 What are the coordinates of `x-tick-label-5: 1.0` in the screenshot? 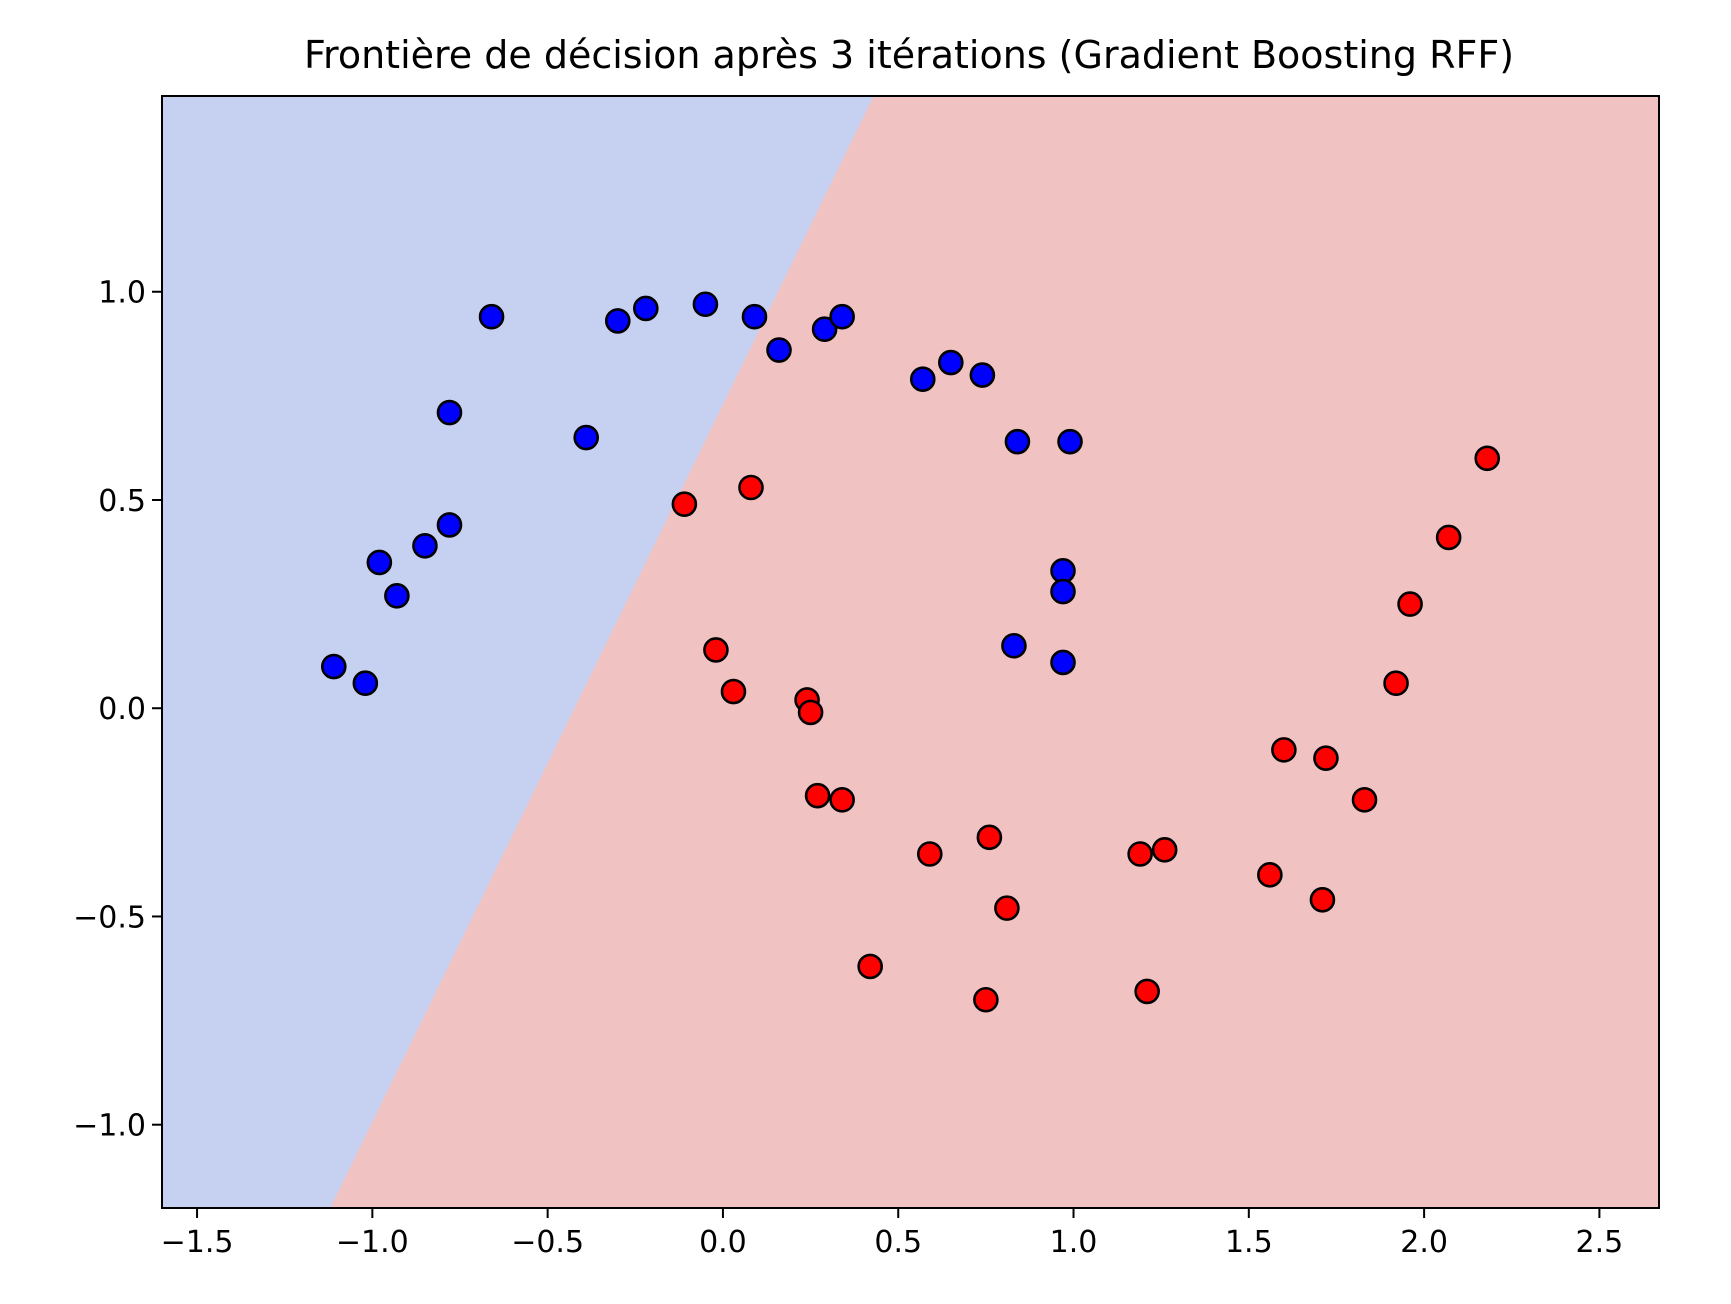 It's located at (1074, 1242).